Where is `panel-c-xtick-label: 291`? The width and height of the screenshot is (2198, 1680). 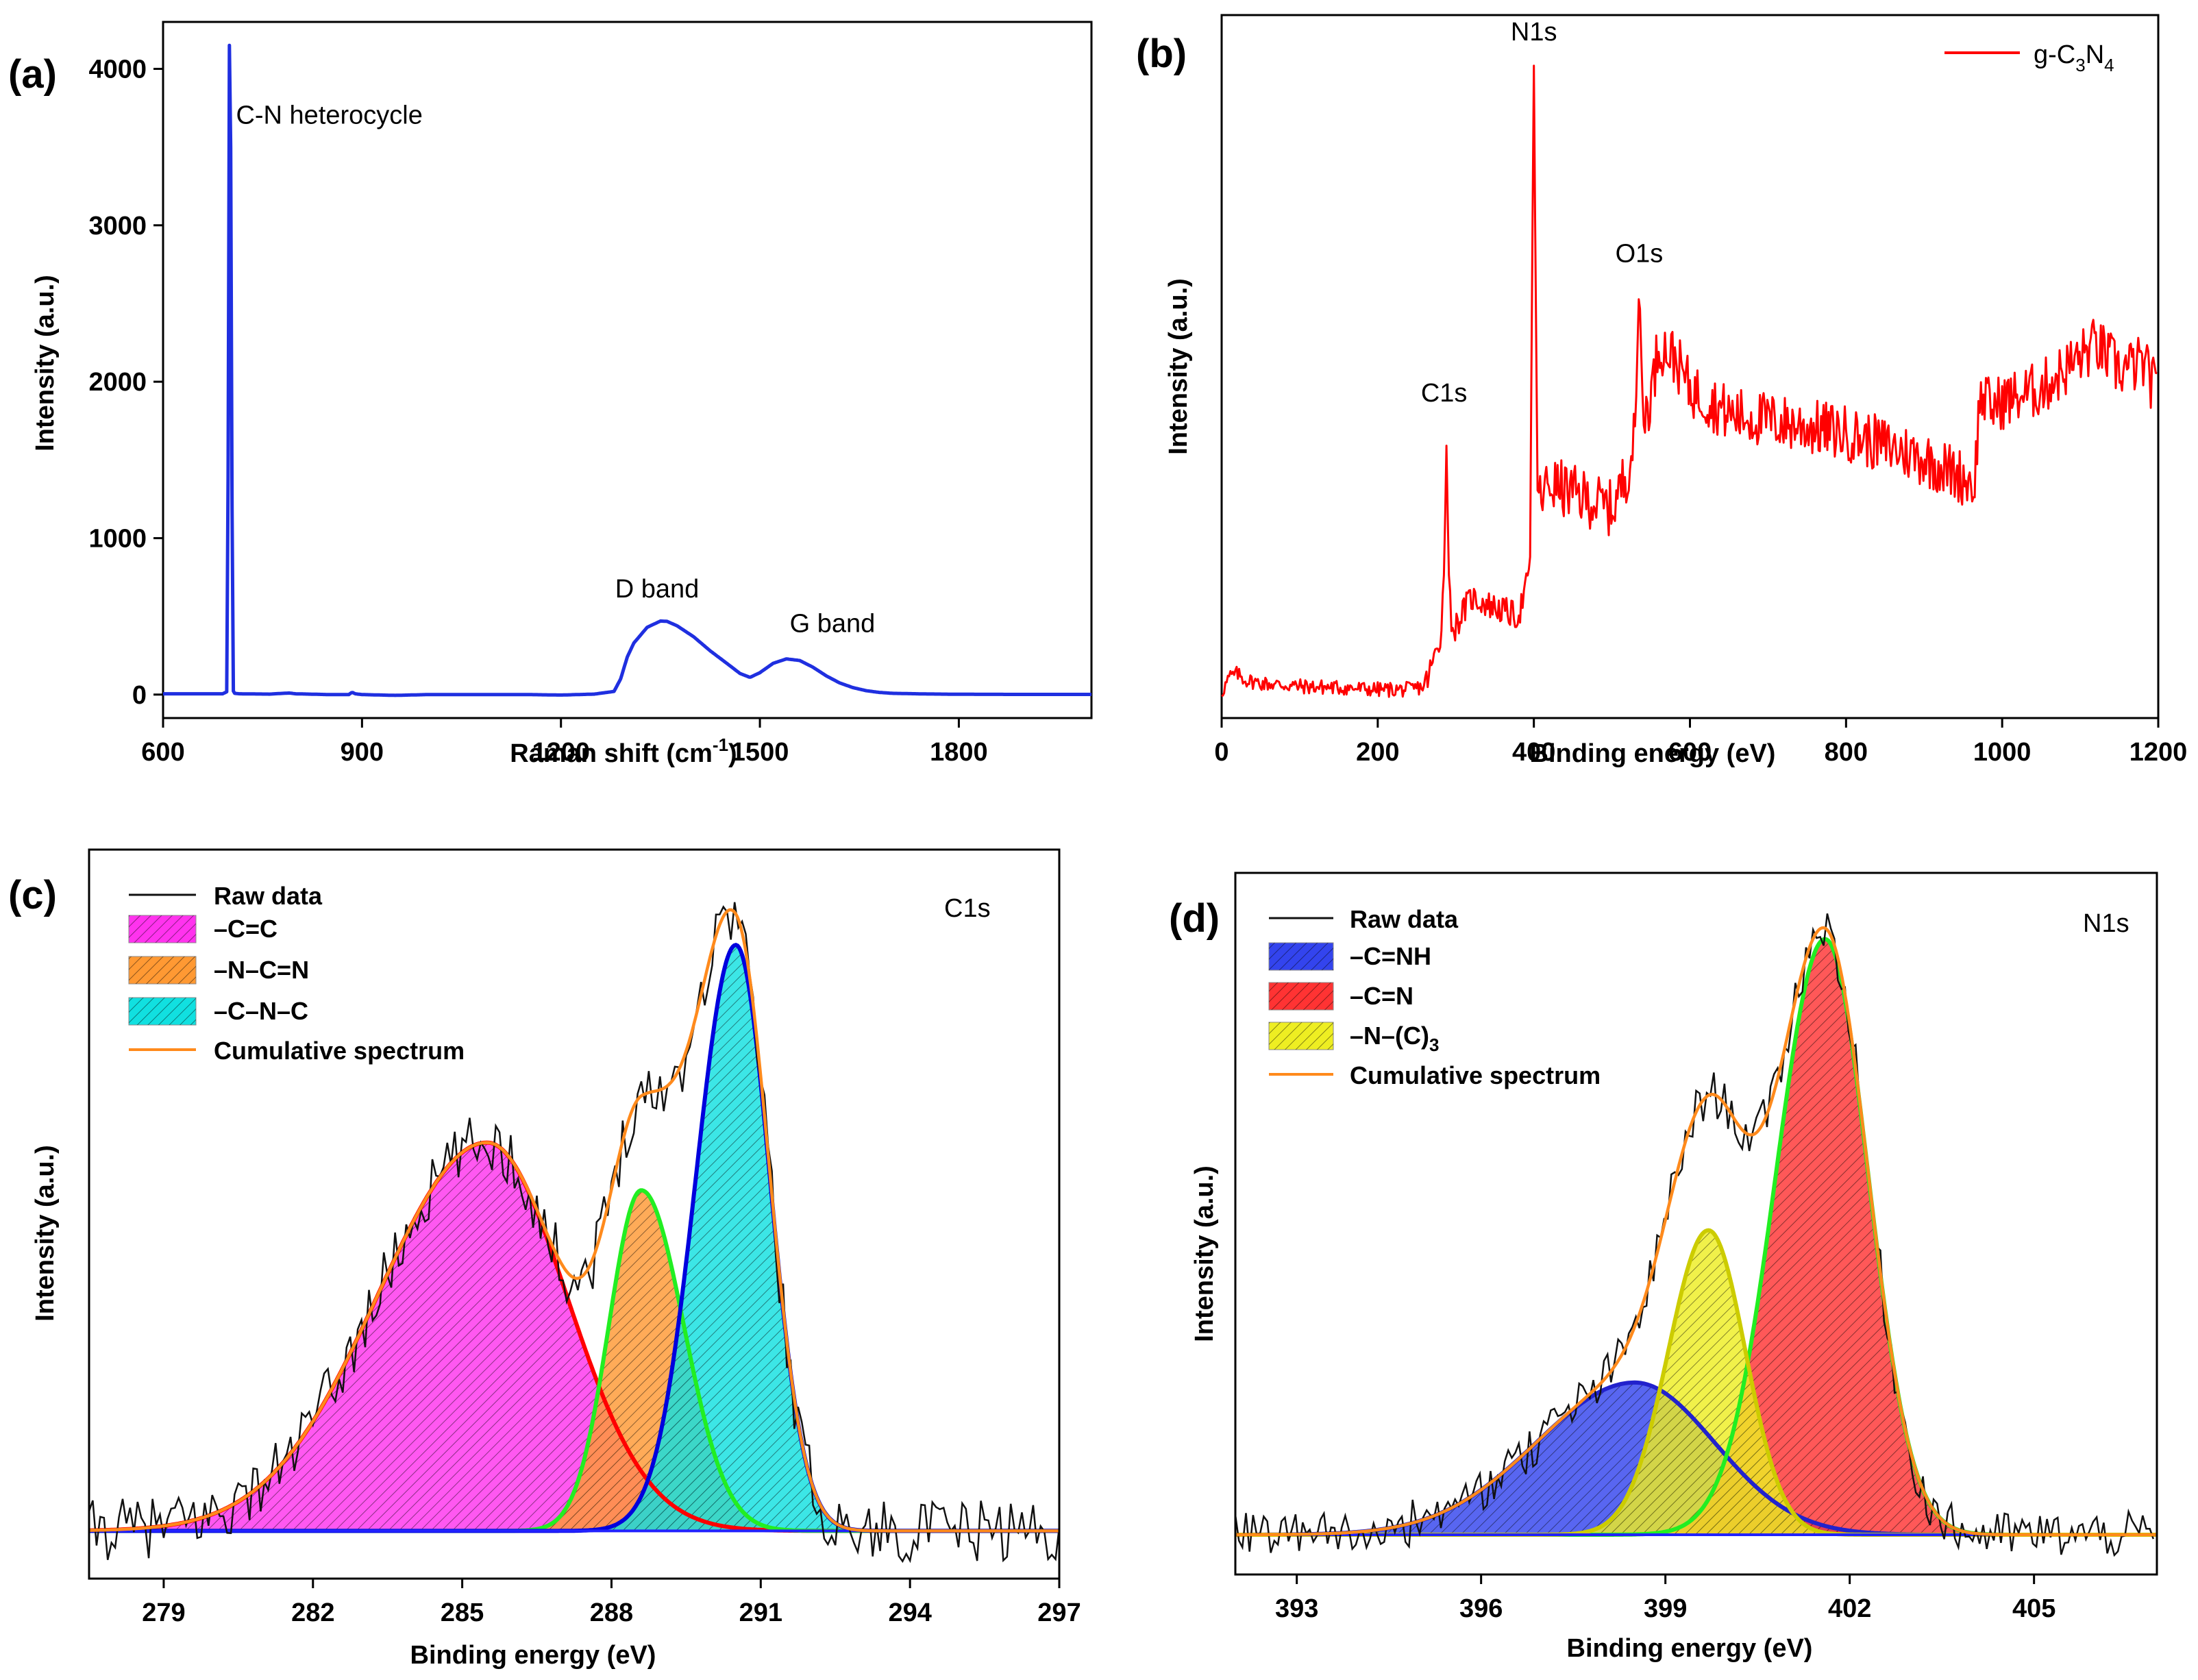
panel-c-xtick-label: 291 is located at coordinates (760, 1612).